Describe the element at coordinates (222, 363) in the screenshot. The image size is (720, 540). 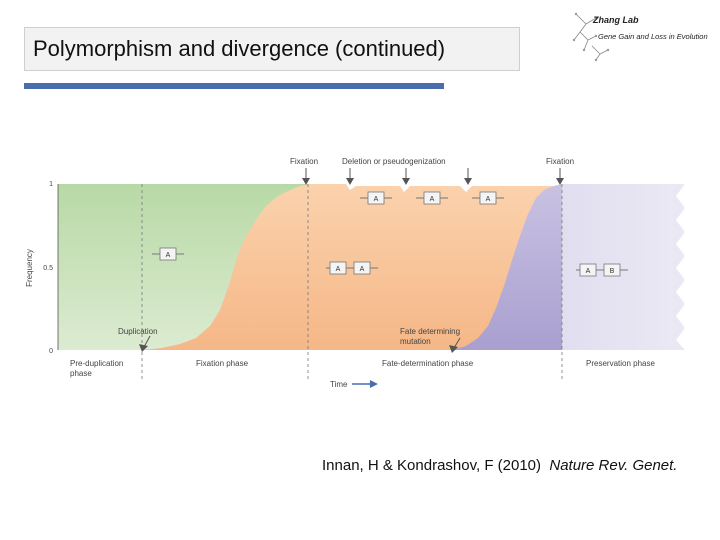
I see `phase-fixation: Fixation phase` at that location.